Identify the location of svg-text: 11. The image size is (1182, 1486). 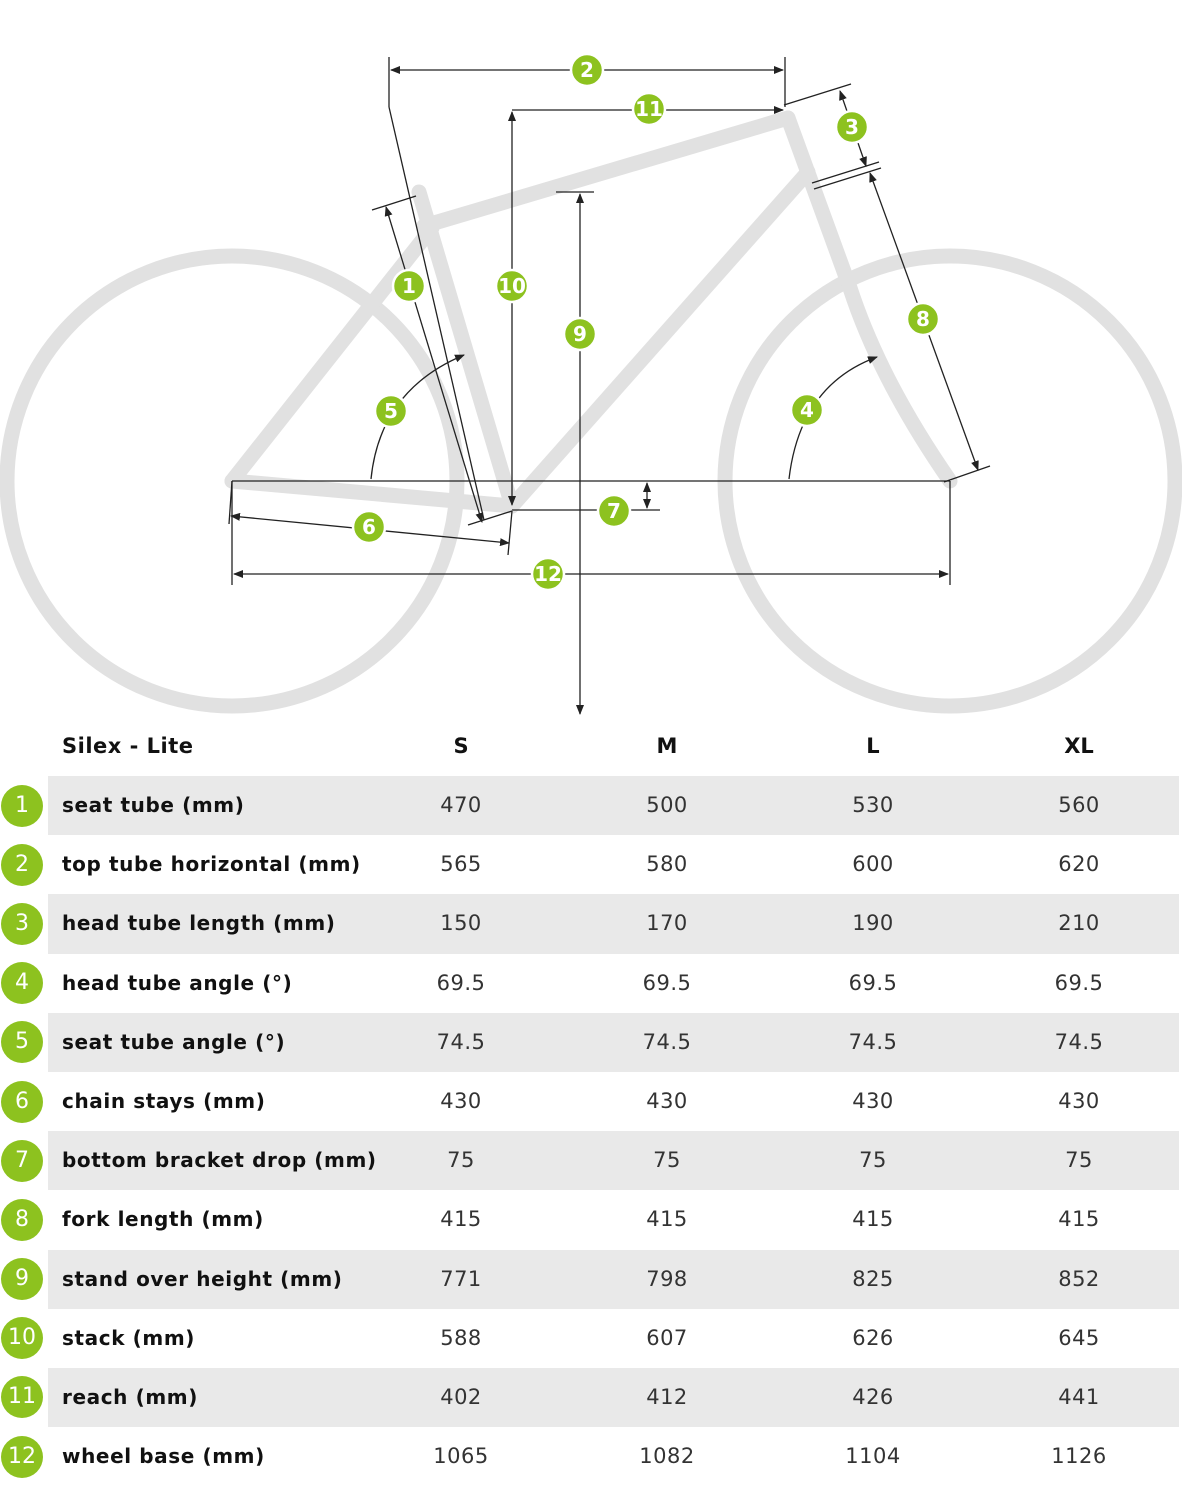
(649, 109).